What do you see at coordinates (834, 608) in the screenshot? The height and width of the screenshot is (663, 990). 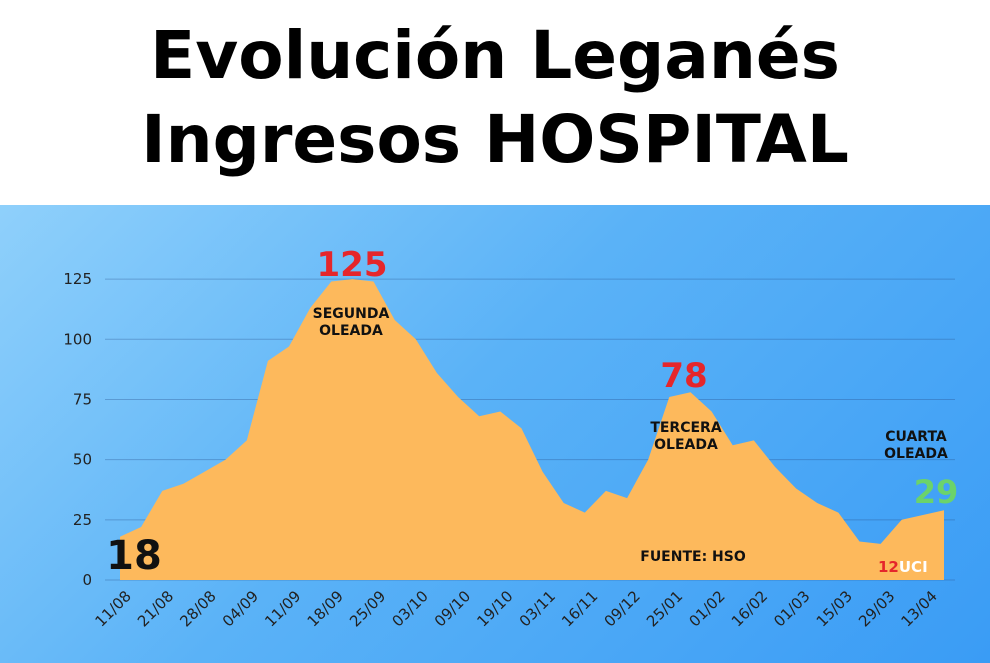 I see `x-tick-label: 15/03` at bounding box center [834, 608].